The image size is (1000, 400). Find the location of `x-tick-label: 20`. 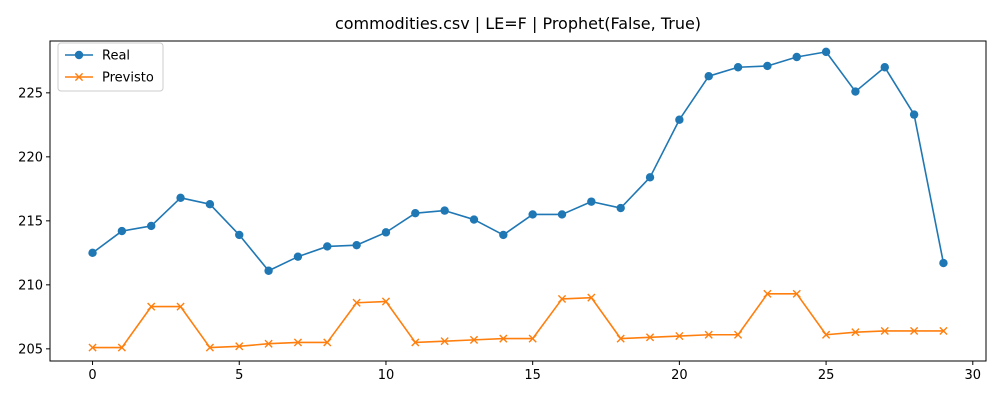

x-tick-label: 20 is located at coordinates (679, 375).